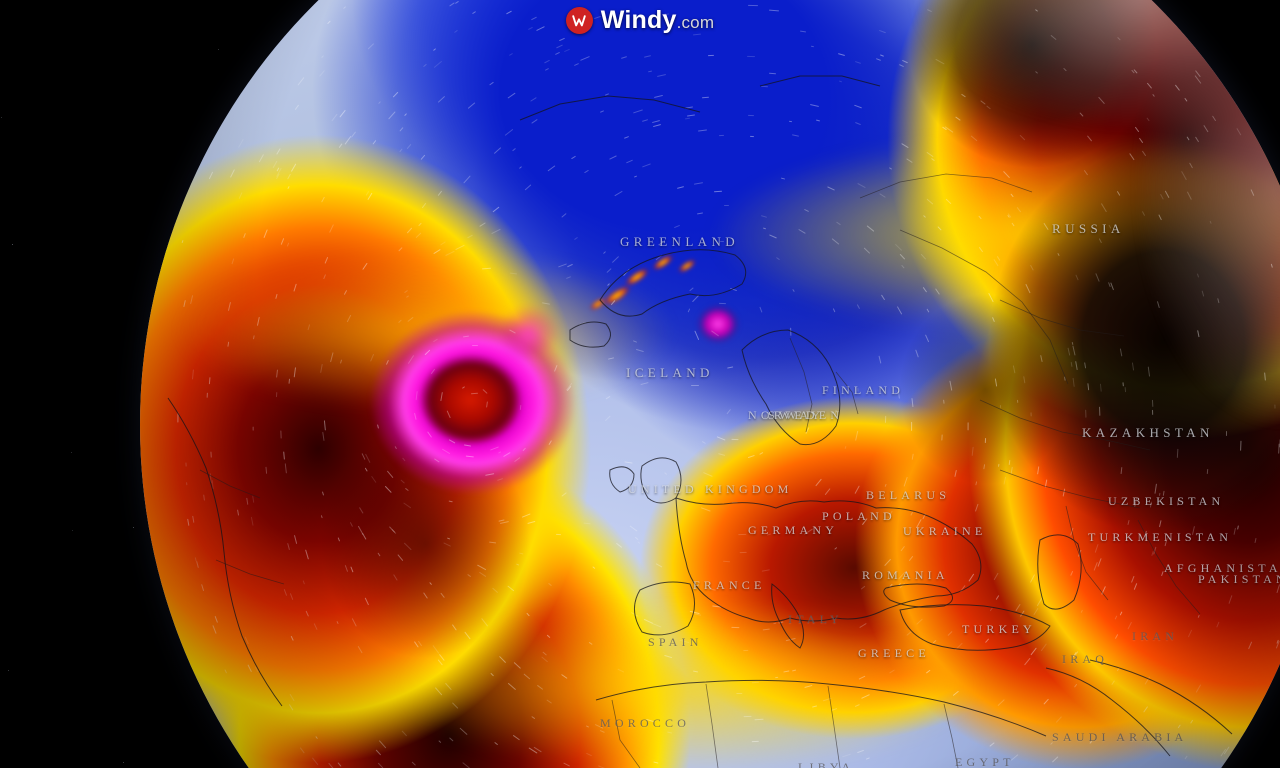  I want to click on secondary-low, so click(718, 324).